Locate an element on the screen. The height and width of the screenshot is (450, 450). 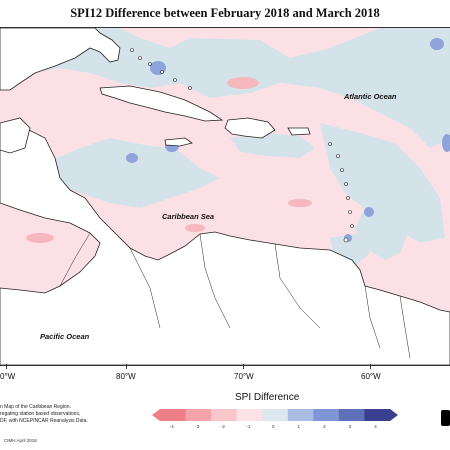
lon-label: 80°W is located at coordinates (126, 376).